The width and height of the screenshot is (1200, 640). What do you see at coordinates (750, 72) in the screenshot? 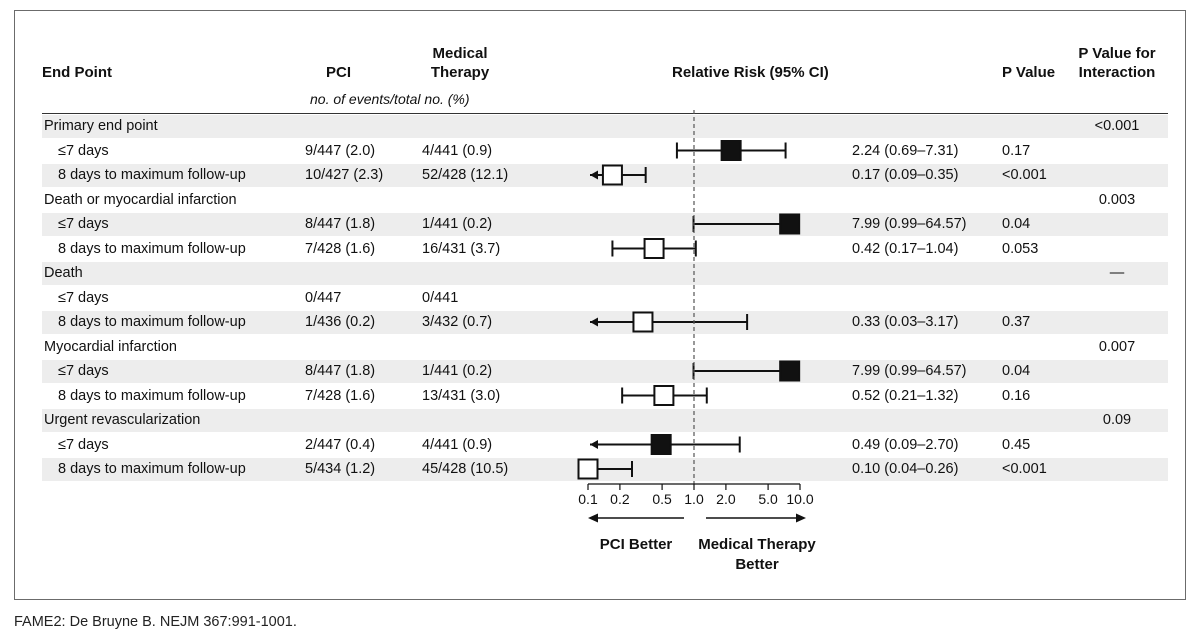
I see `header-relative-risk: Relative Risk (95% CI)` at bounding box center [750, 72].